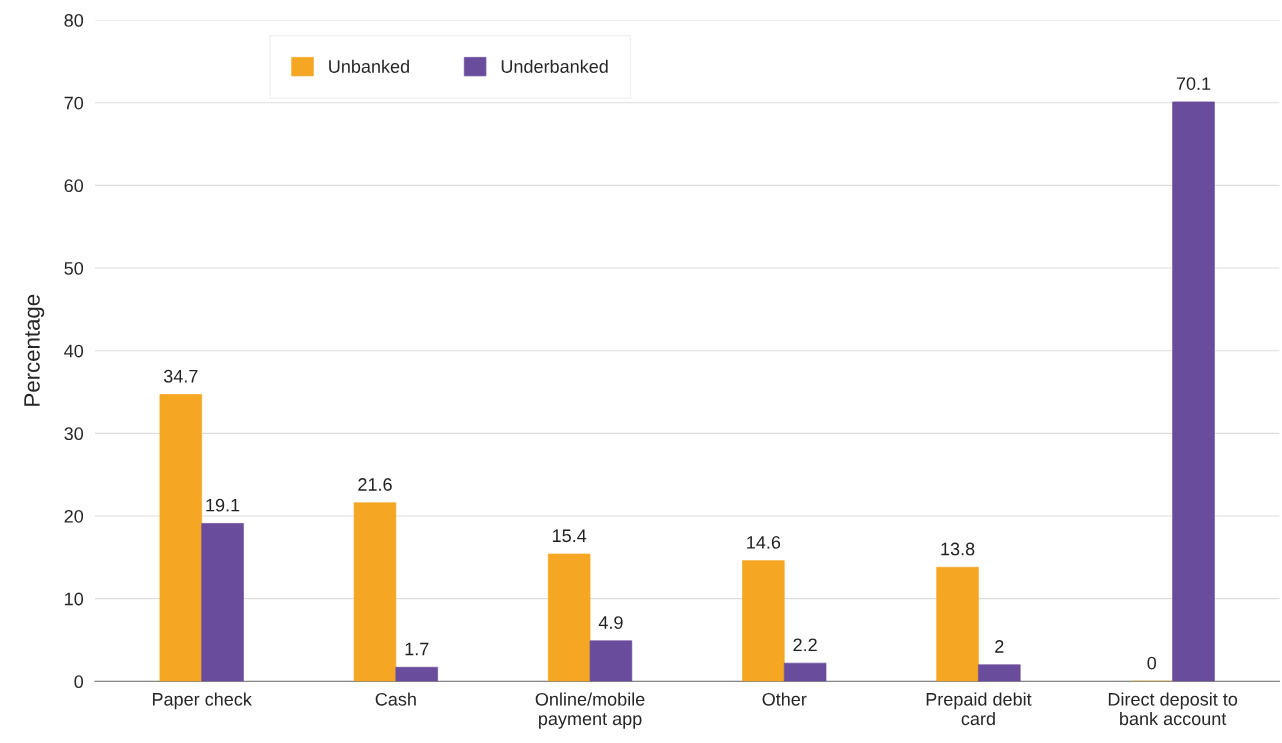 The height and width of the screenshot is (743, 1282). I want to click on x-tick-label: Cash, so click(395, 699).